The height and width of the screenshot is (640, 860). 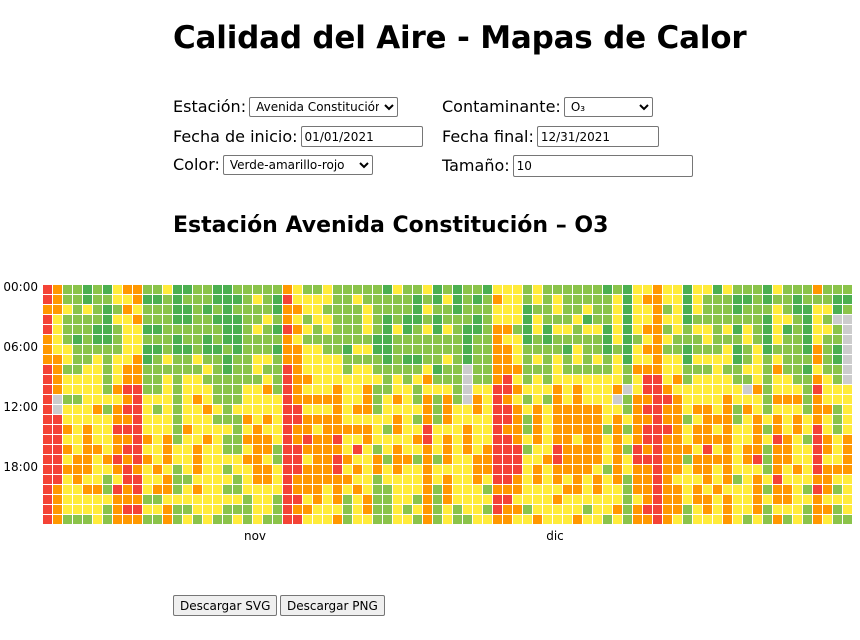 I want to click on download-svg-button: Descargar SVG, so click(x=225, y=605).